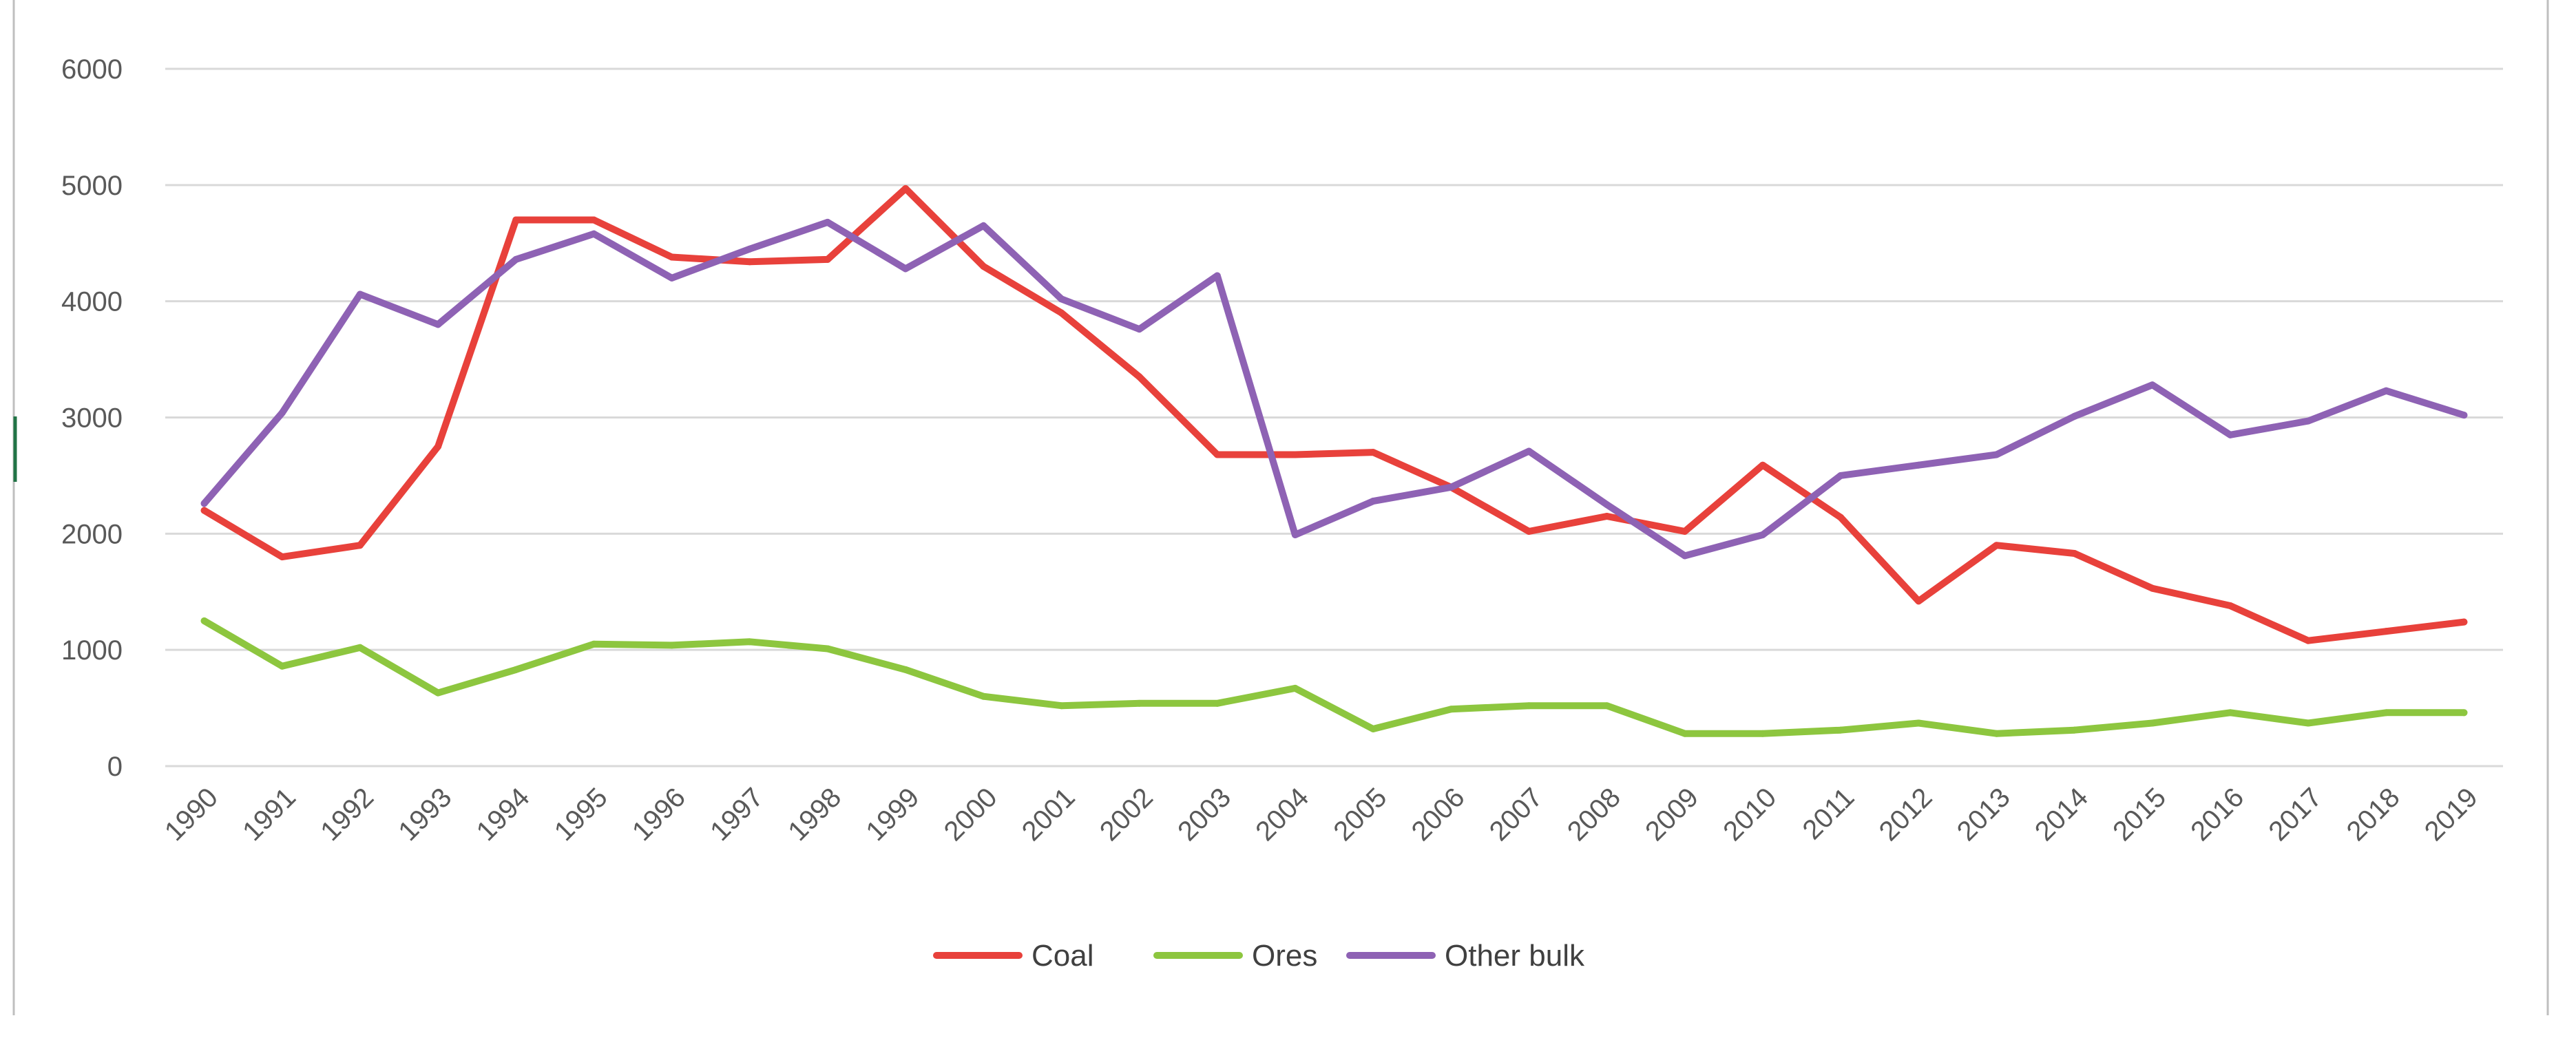  What do you see at coordinates (659, 814) in the screenshot?
I see `x-tick-label: 1996` at bounding box center [659, 814].